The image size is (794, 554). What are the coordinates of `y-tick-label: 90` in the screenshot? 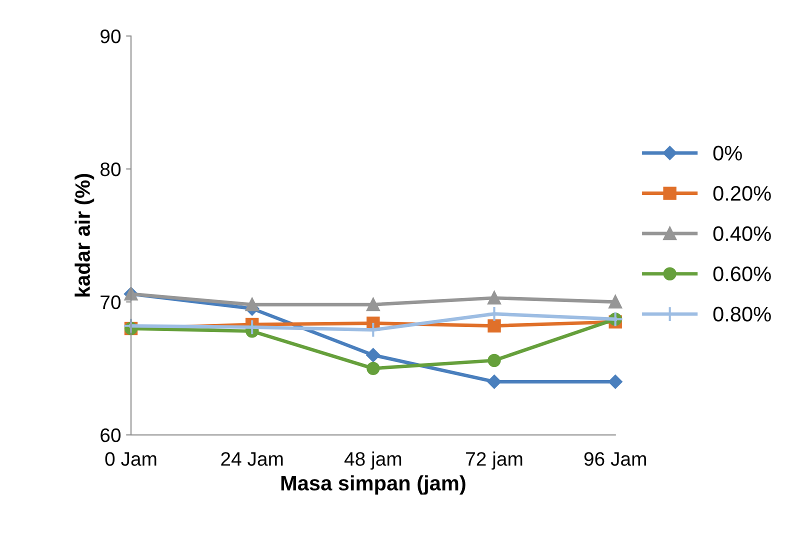 It's located at (110, 36).